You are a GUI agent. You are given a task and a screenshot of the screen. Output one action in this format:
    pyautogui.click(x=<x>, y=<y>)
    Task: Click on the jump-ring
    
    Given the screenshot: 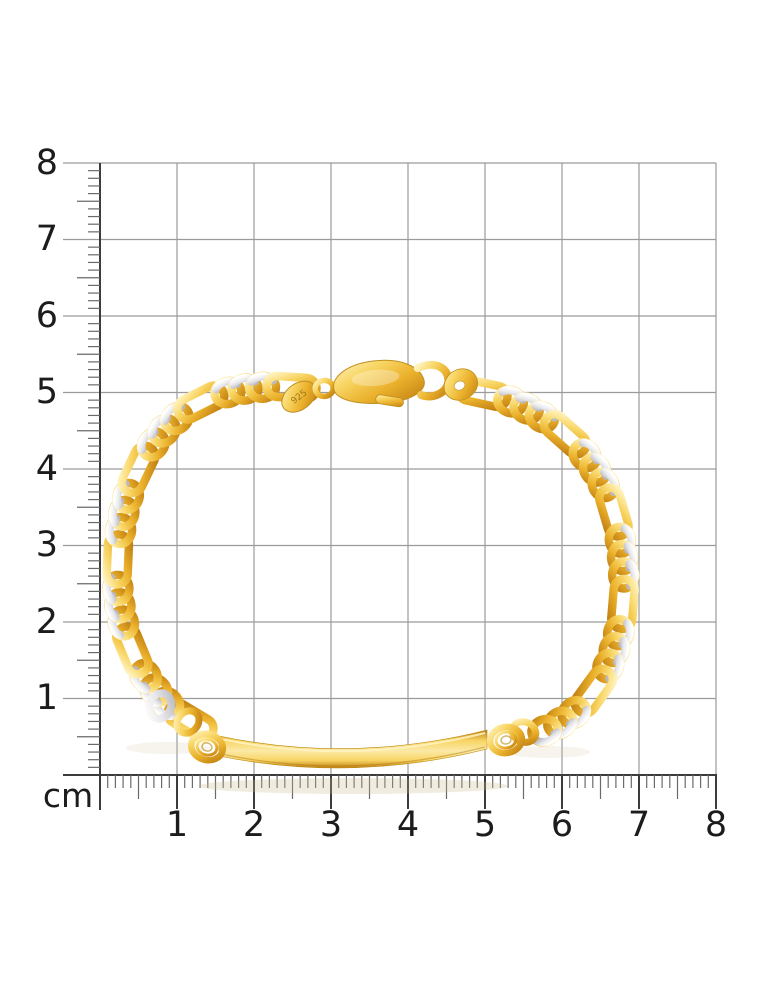 What is the action you would take?
    pyautogui.click(x=324, y=388)
    